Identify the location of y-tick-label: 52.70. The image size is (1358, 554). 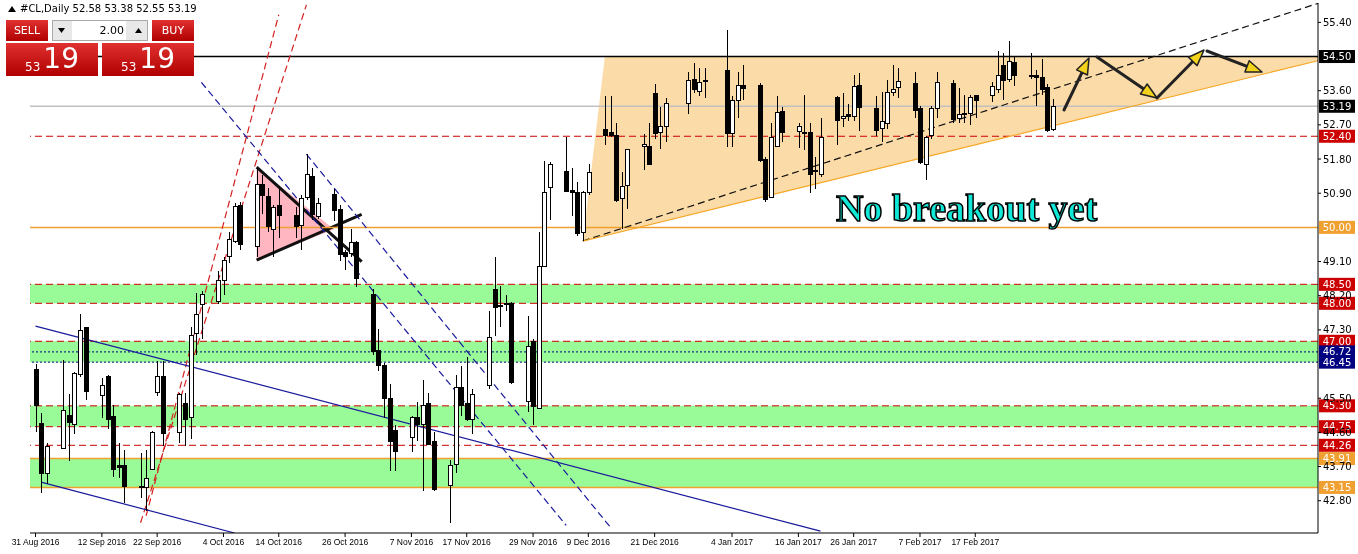
(1337, 125).